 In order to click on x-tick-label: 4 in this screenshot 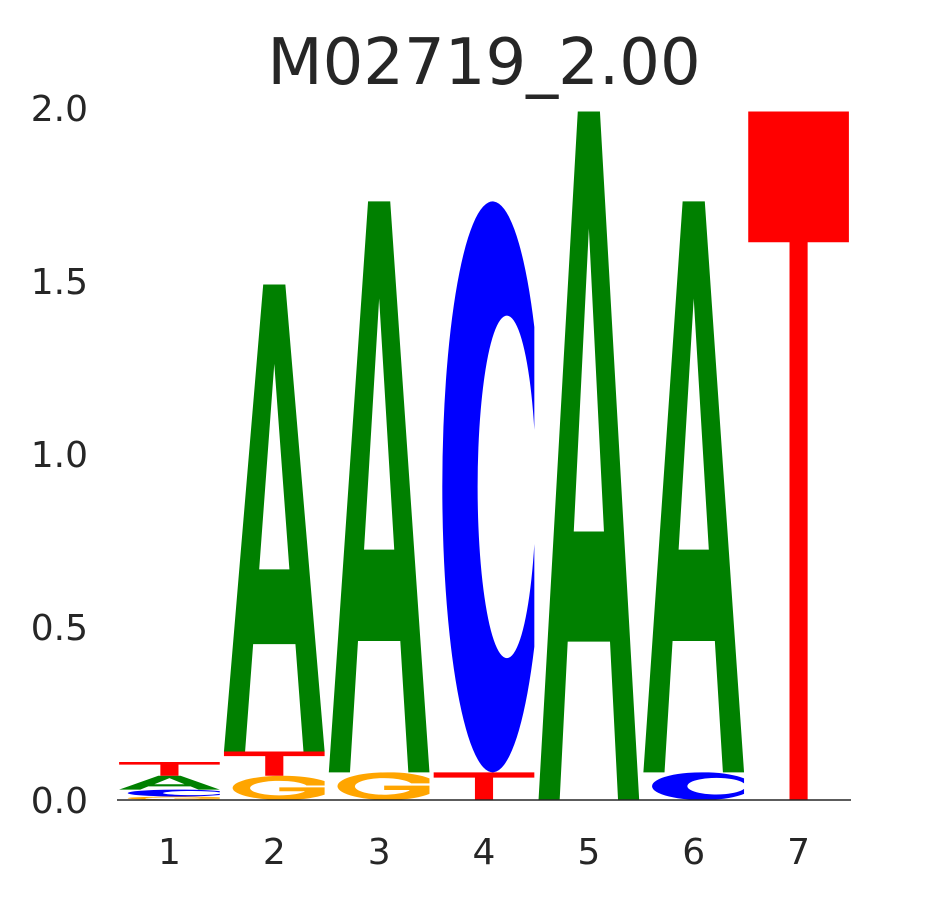, I will do `click(484, 852)`.